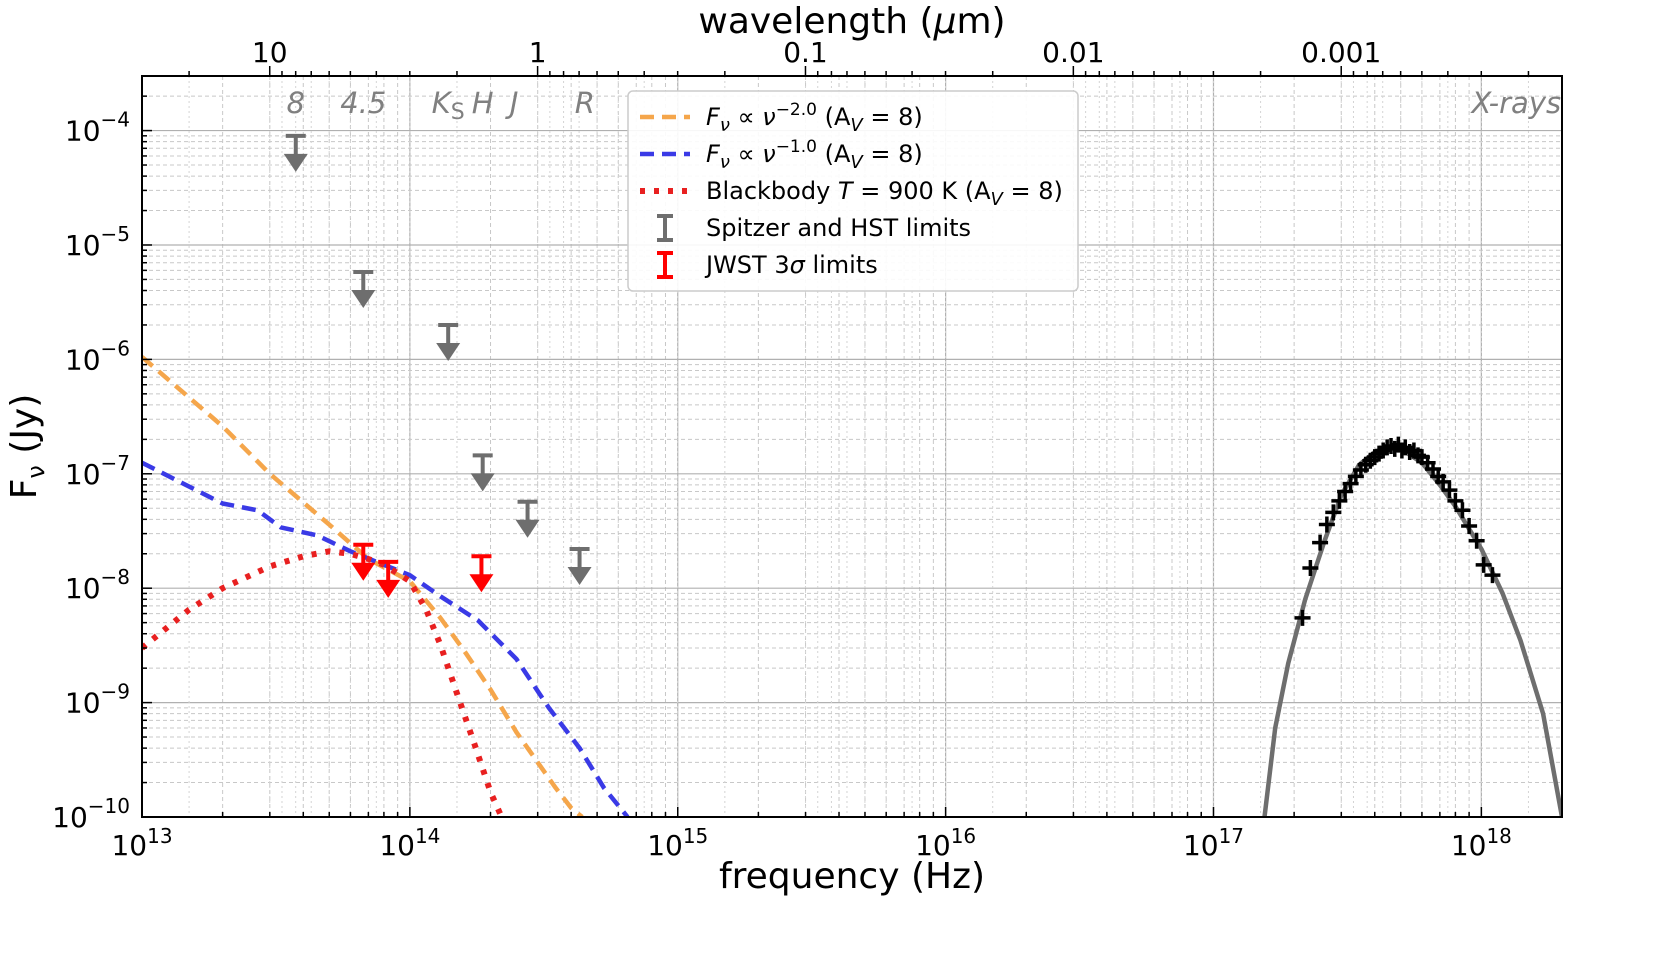 This screenshot has height=955, width=1661. I want to click on top-axis-label: wavelength (μm), so click(851, 21).